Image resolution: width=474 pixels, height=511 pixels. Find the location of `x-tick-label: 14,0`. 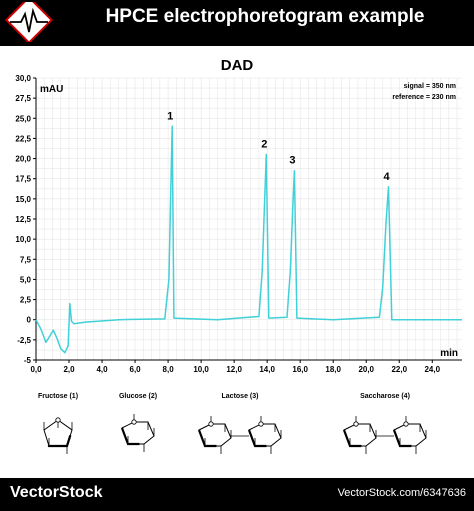

x-tick-label: 14,0 is located at coordinates (267, 369).